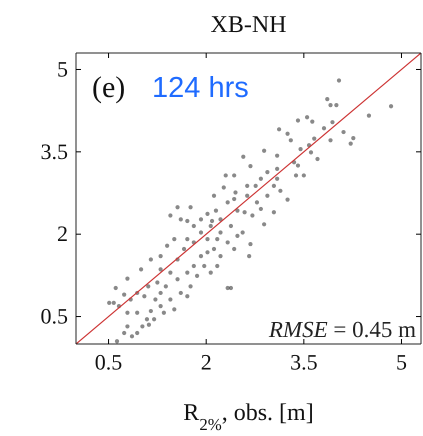 The image size is (423, 436). What do you see at coordinates (109, 87) in the screenshot?
I see `annotation: (e)` at bounding box center [109, 87].